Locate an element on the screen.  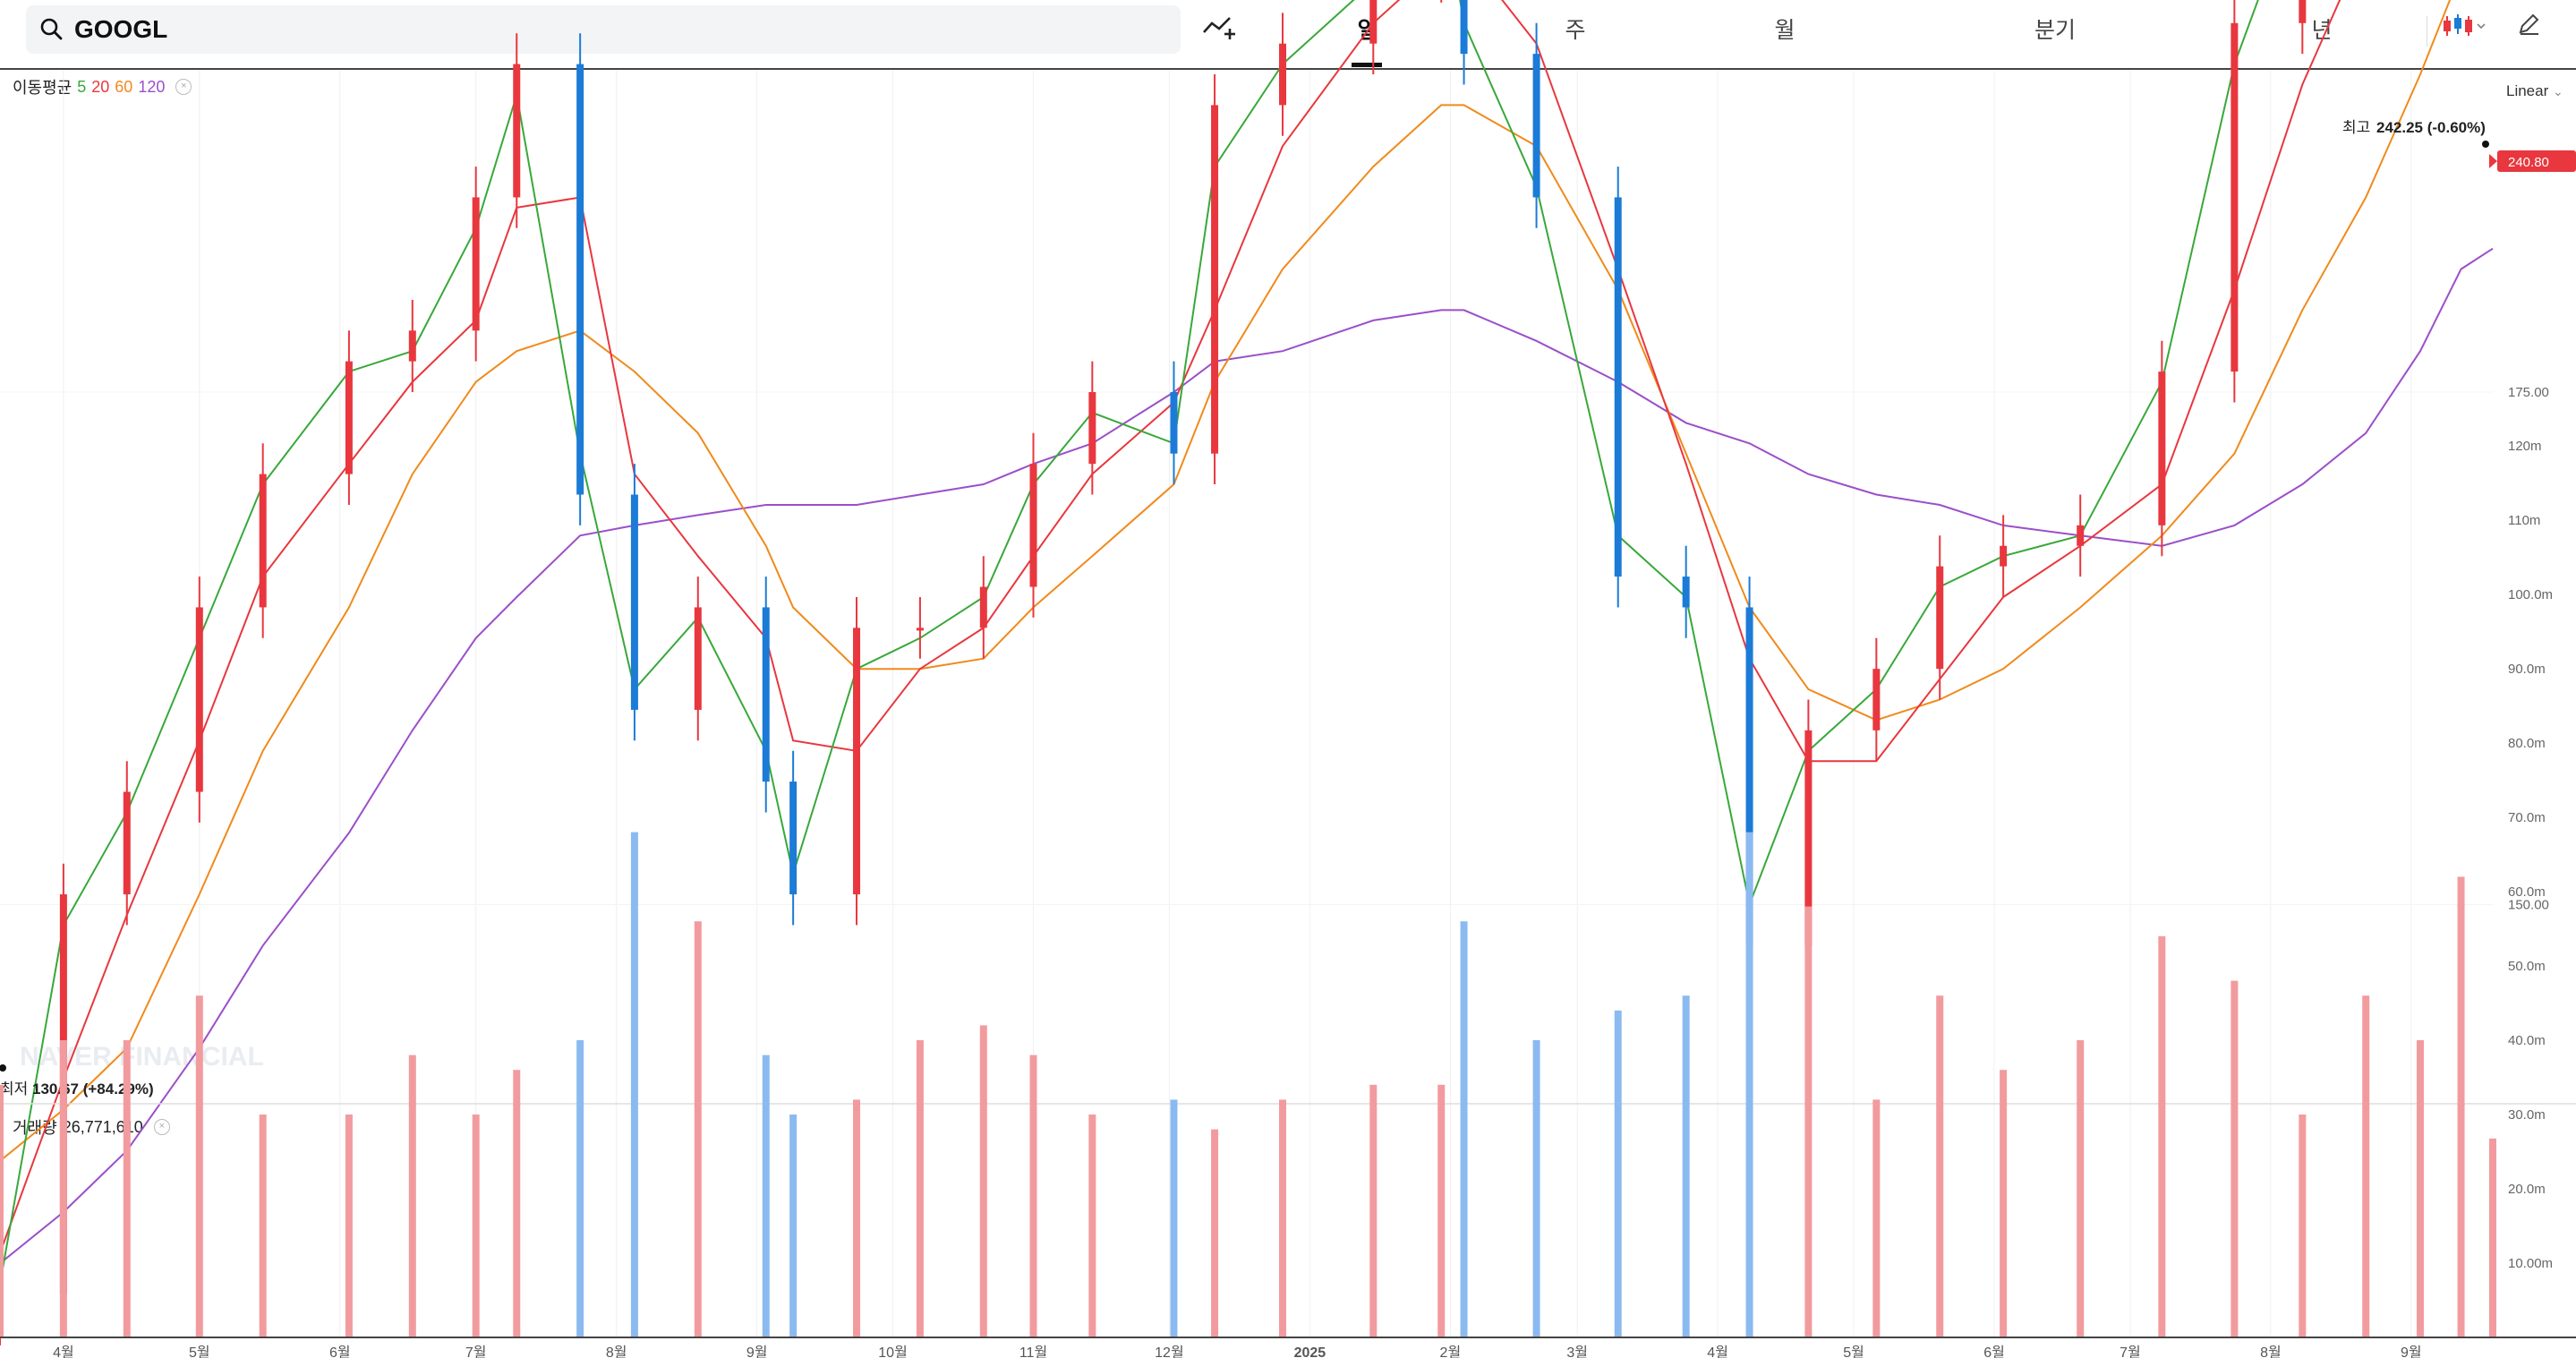
high-marker is located at coordinates (2485, 144).